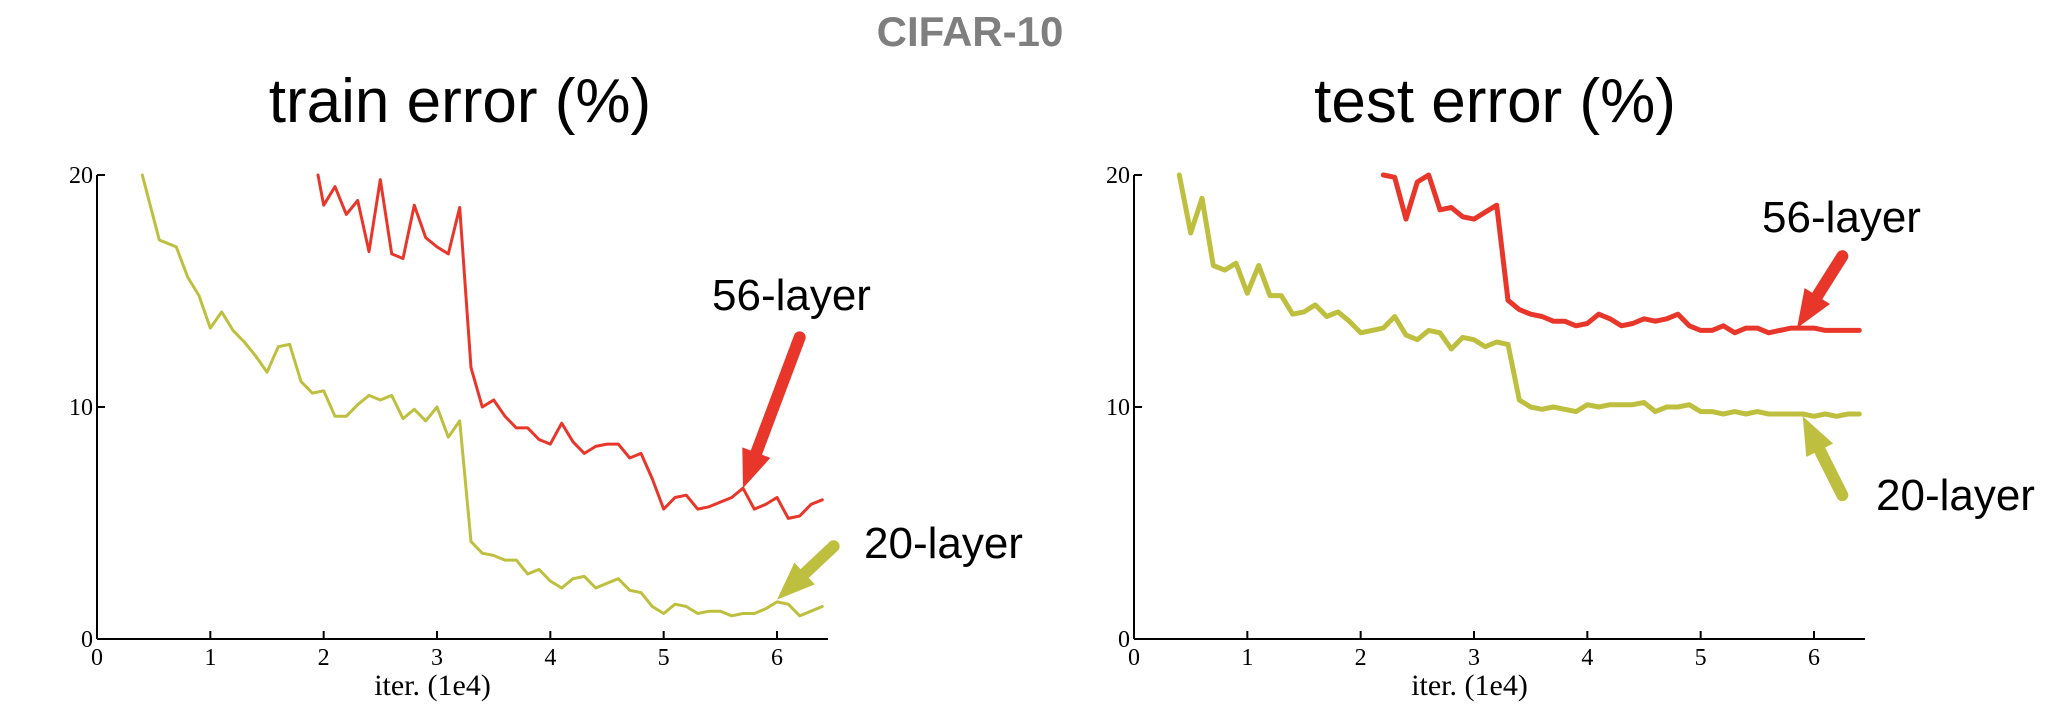  What do you see at coordinates (1361, 658) in the screenshot?
I see `test-x-tick-label: 2` at bounding box center [1361, 658].